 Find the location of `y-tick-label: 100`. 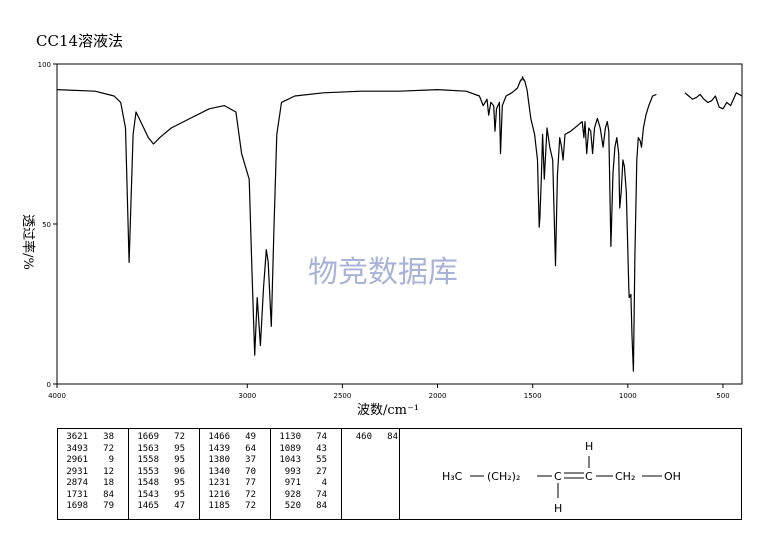

y-tick-label: 100 is located at coordinates (44, 65).